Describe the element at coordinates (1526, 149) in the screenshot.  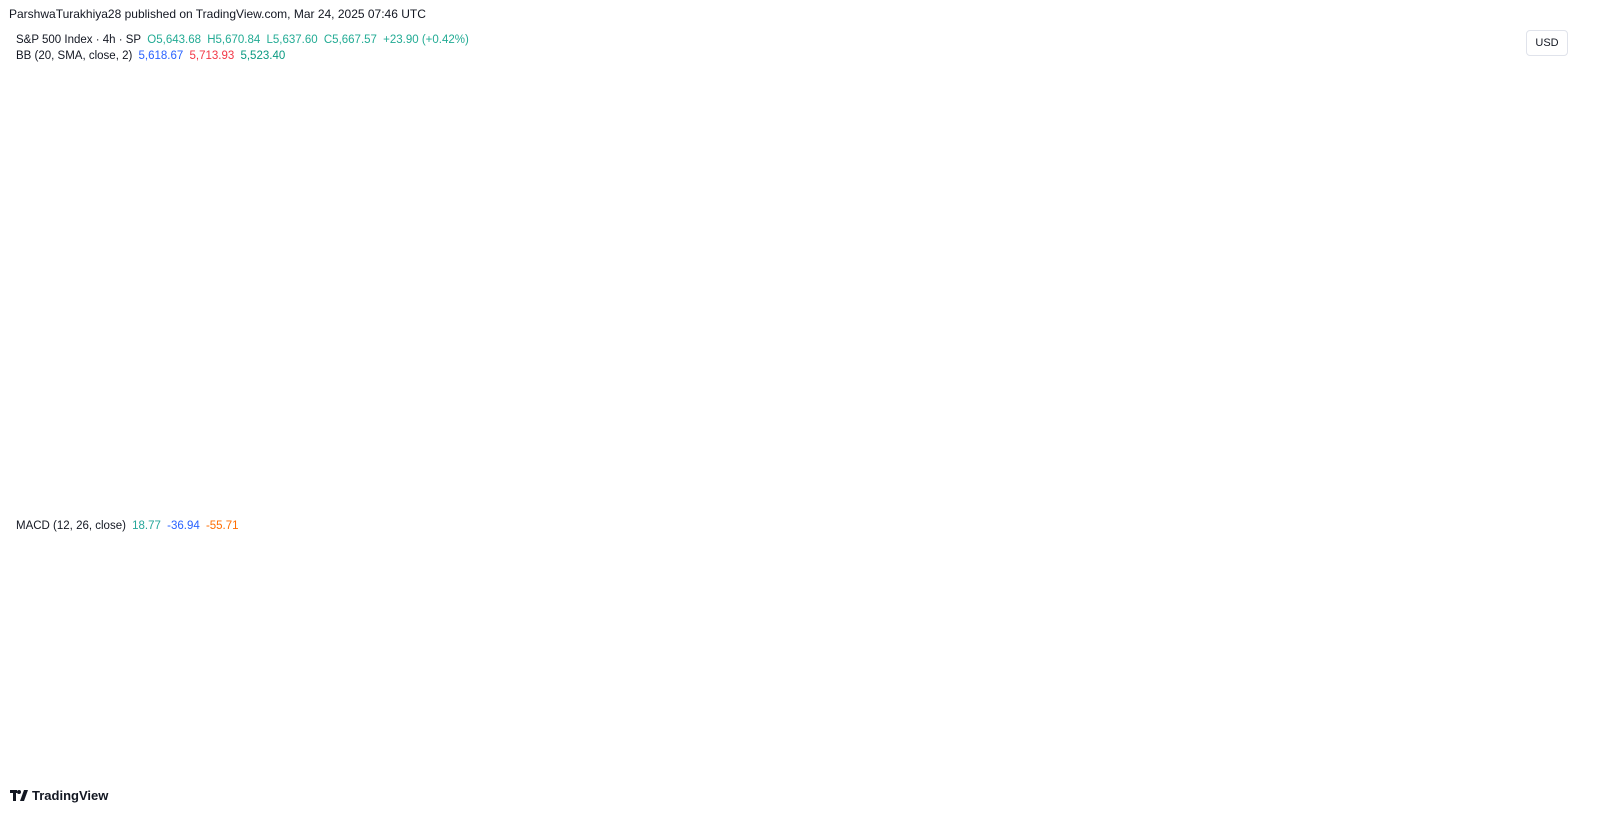
I see `y-tick-label: 6,100.00` at that location.